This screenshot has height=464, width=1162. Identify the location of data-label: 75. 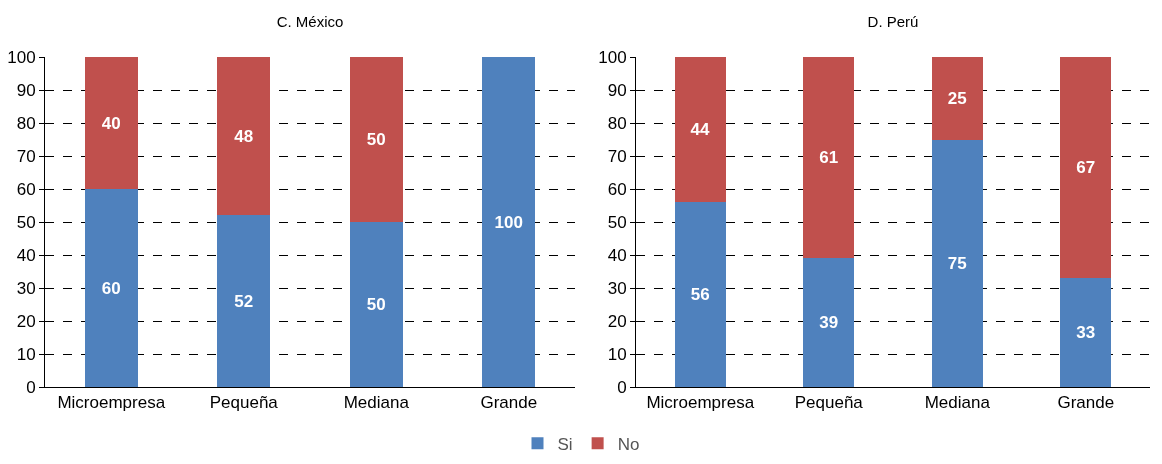
(957, 263).